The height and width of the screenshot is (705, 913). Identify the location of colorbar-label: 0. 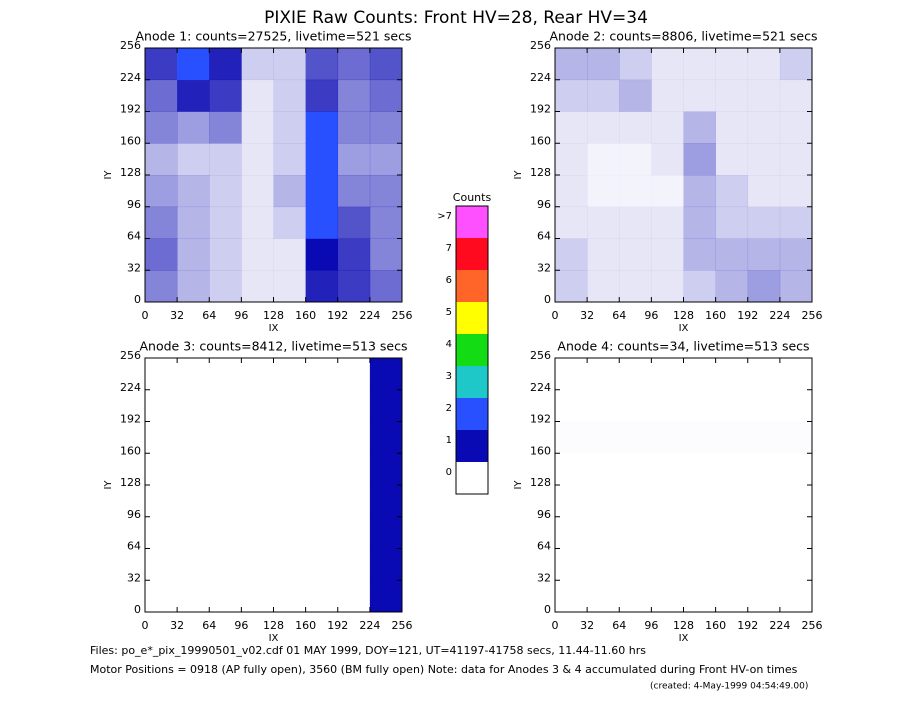
(449, 472).